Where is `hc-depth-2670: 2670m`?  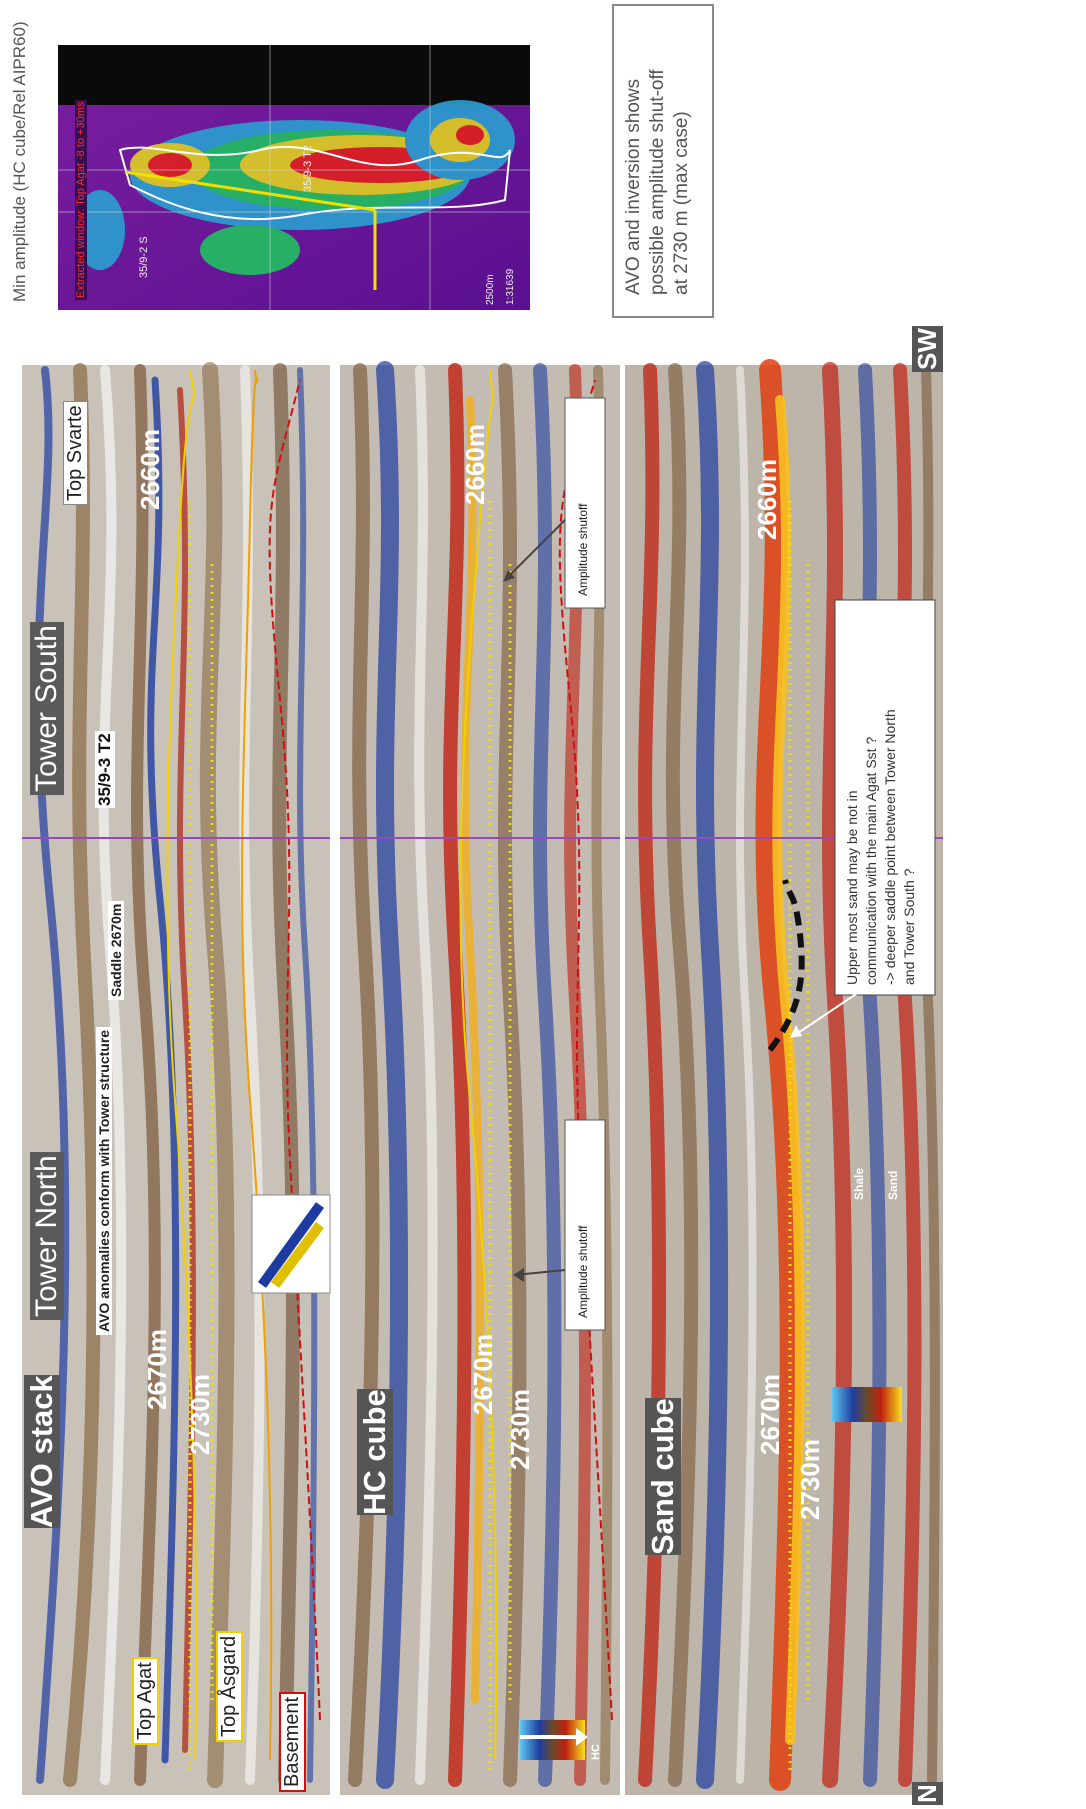
hc-depth-2670: 2670m is located at coordinates (483, 1374).